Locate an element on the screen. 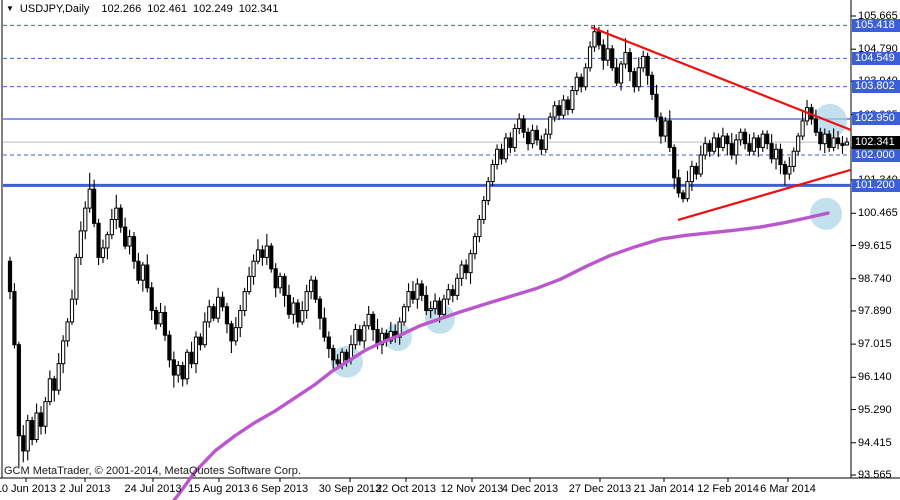  price-axis-label: 99.615 is located at coordinates (875, 245).